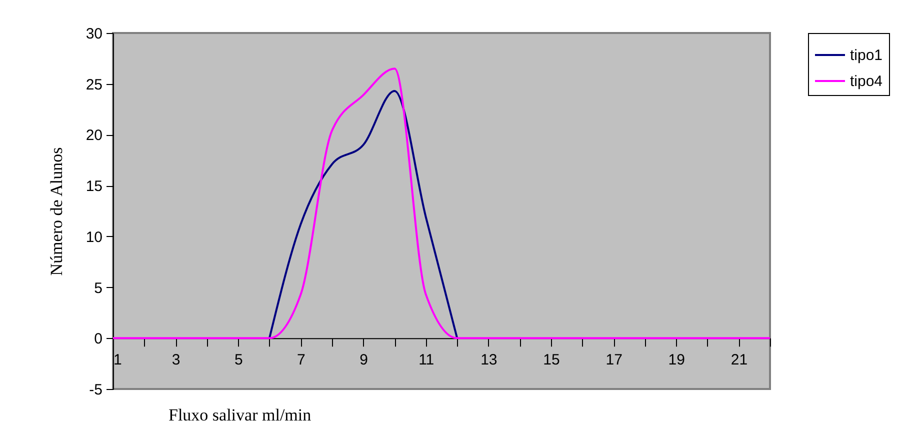 This screenshot has width=906, height=430. I want to click on x-tick-label: 3, so click(176, 360).